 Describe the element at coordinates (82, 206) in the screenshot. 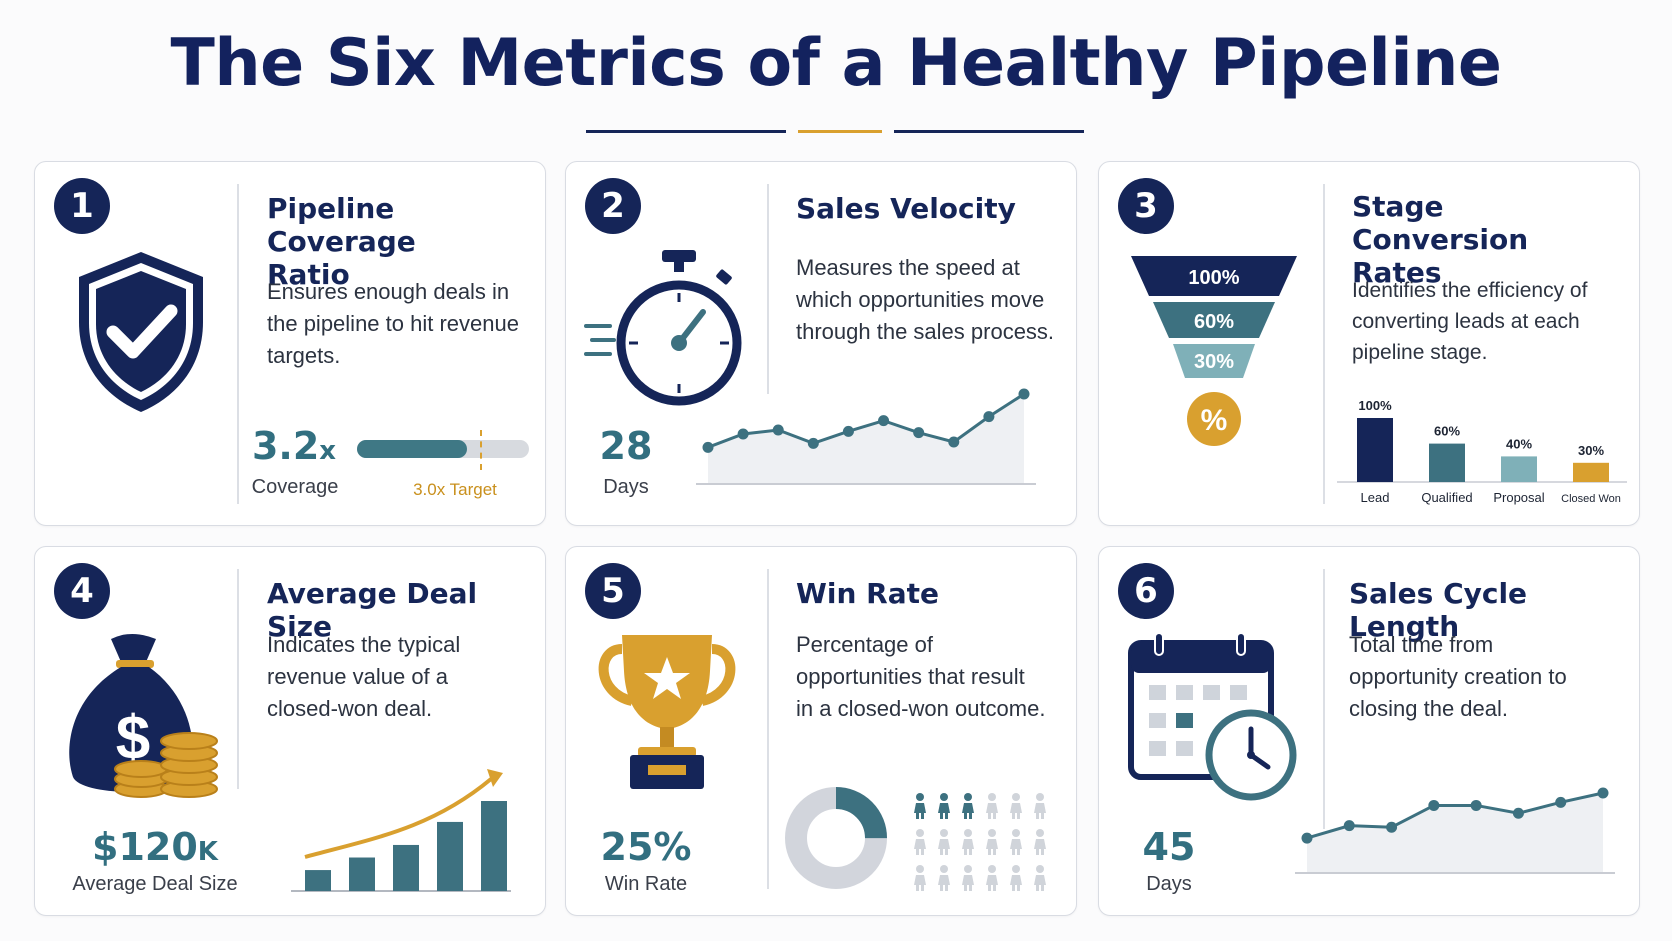

I see `card-number-badge: 1` at that location.